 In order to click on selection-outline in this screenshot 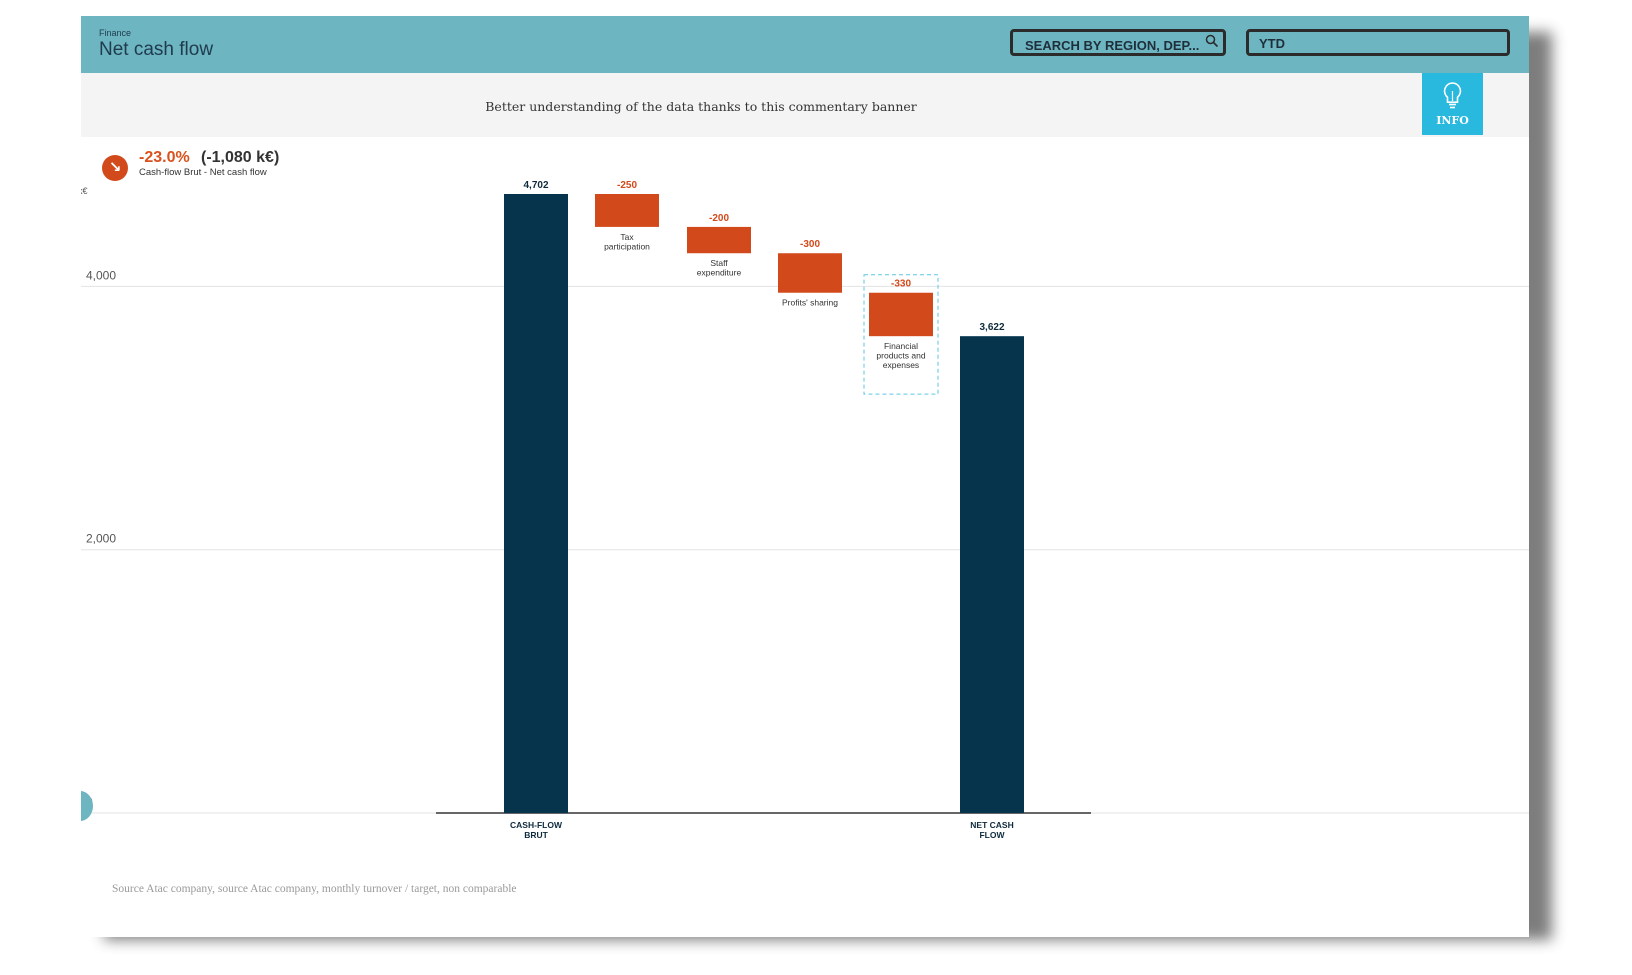, I will do `click(901, 334)`.